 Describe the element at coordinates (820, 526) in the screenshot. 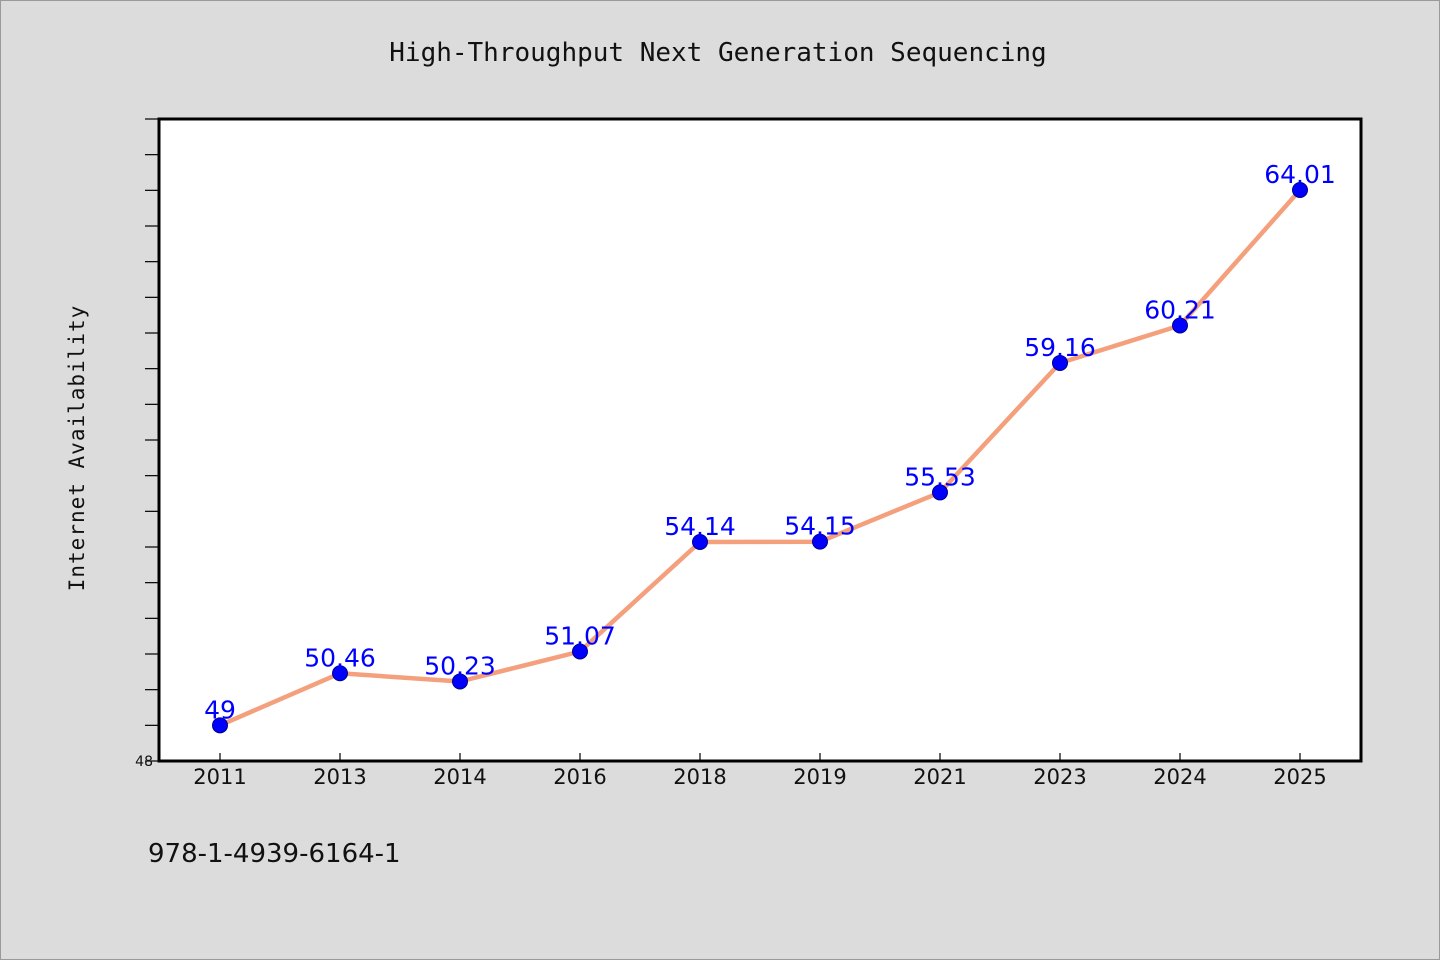

I see `data-label: 54.15` at that location.